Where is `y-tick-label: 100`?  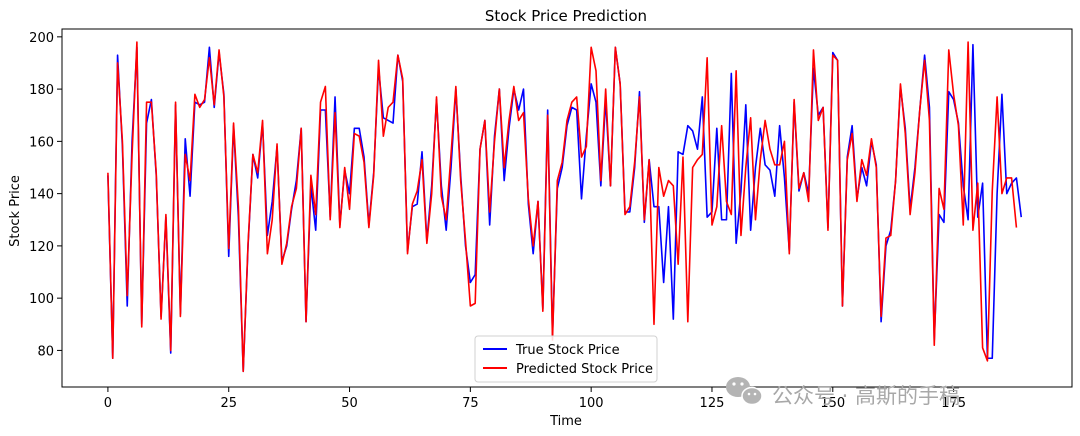
y-tick-label: 100 is located at coordinates (41, 299).